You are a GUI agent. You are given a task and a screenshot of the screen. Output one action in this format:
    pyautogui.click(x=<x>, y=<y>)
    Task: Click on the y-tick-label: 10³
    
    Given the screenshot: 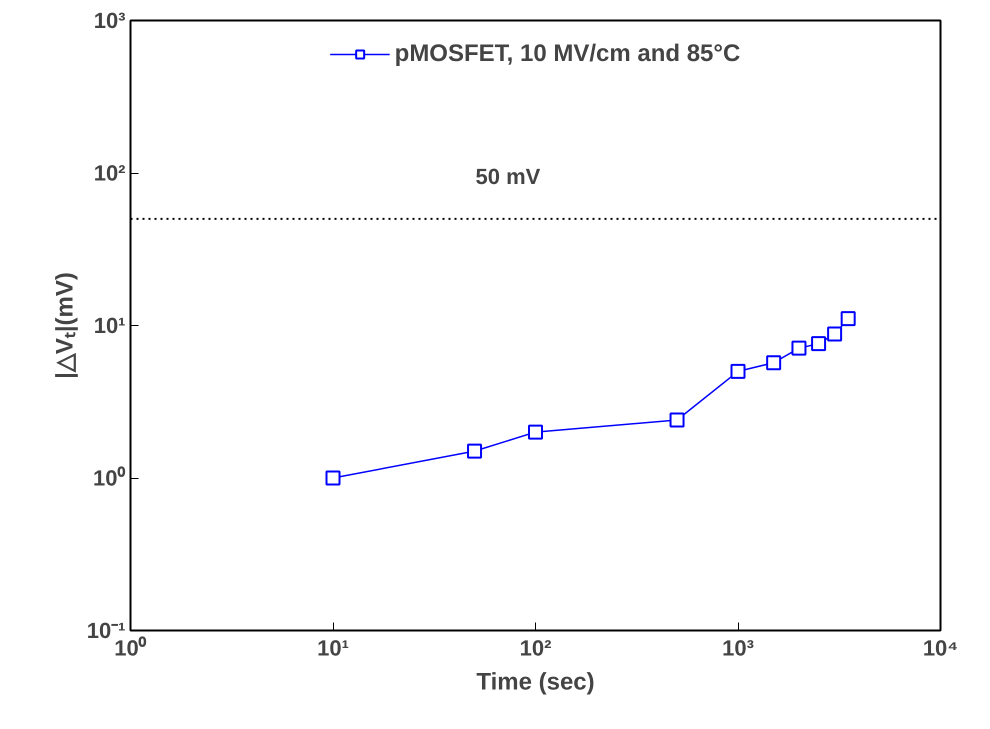 What is the action you would take?
    pyautogui.click(x=110, y=20)
    